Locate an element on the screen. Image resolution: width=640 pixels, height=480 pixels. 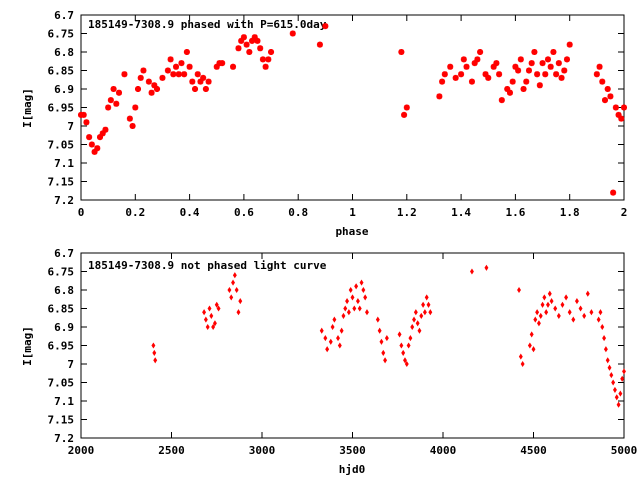
x-tick-label: 0.8 is located at coordinates (298, 212).